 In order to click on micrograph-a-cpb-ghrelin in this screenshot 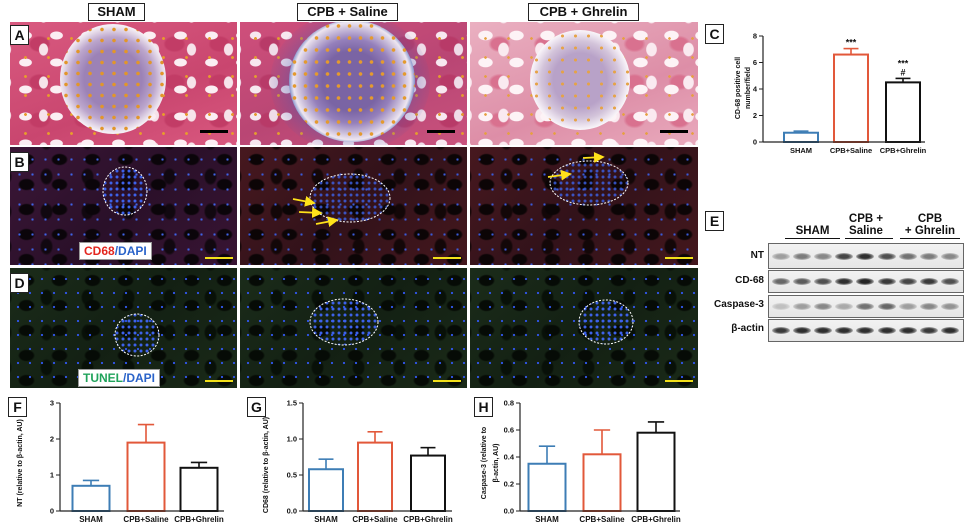, I will do `click(584, 83)`.